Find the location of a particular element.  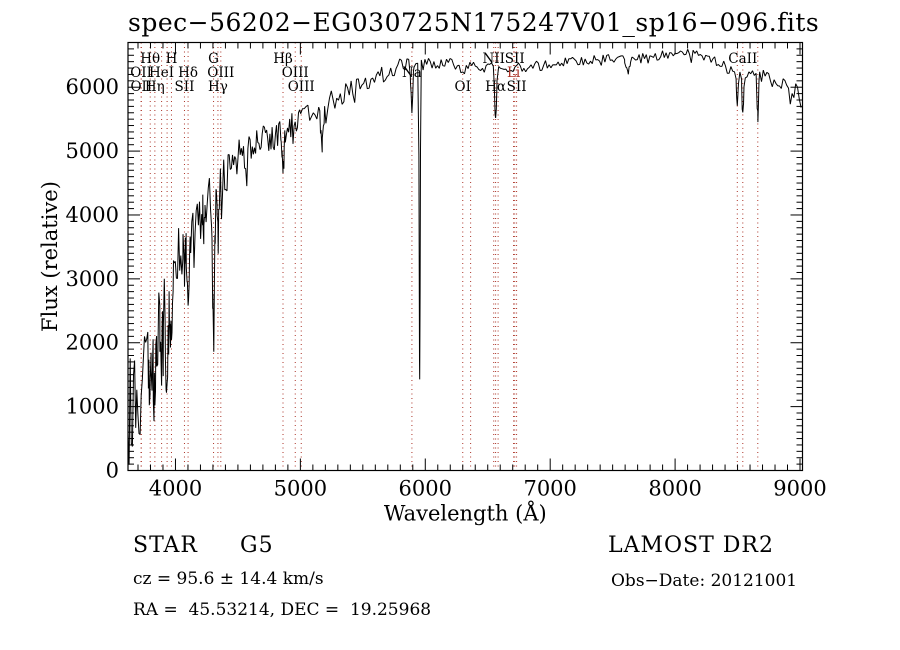

spectral-line-label: HeI is located at coordinates (161, 73).